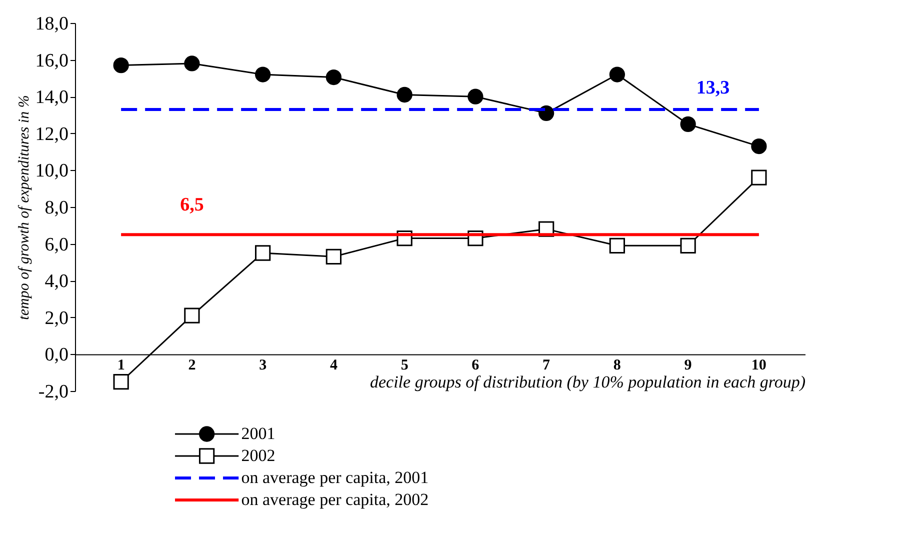 The image size is (910, 549). I want to click on y-tick-label: 2,0, so click(56, 318).